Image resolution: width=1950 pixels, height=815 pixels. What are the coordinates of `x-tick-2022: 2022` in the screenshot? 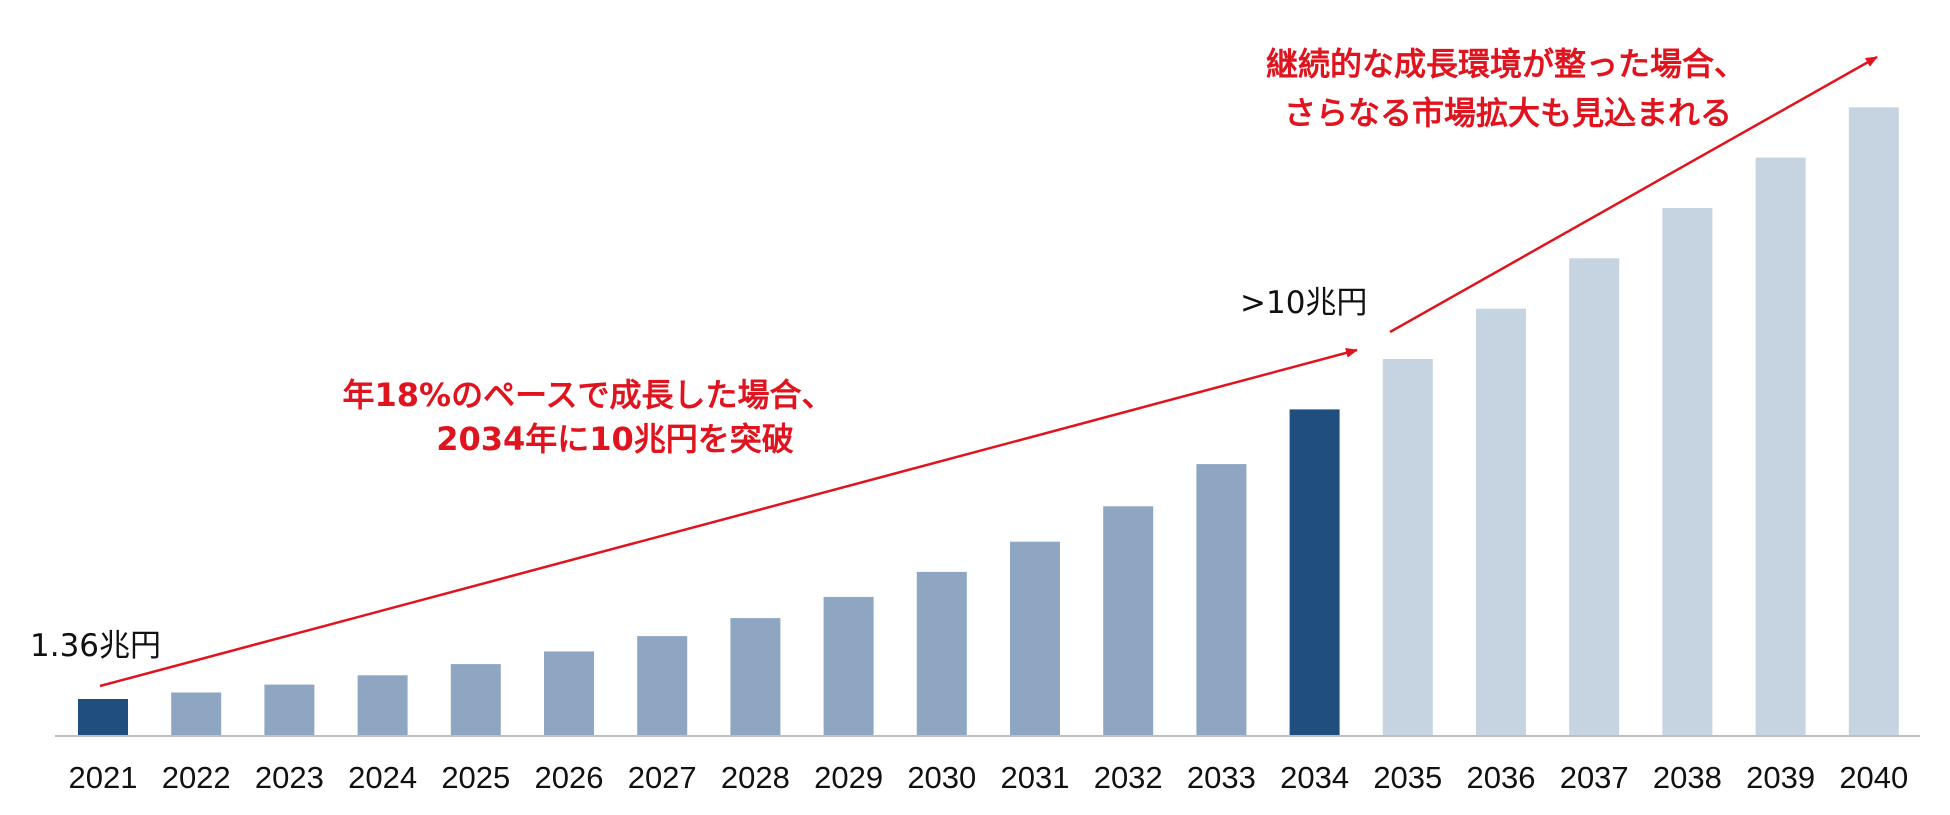 It's located at (196, 777).